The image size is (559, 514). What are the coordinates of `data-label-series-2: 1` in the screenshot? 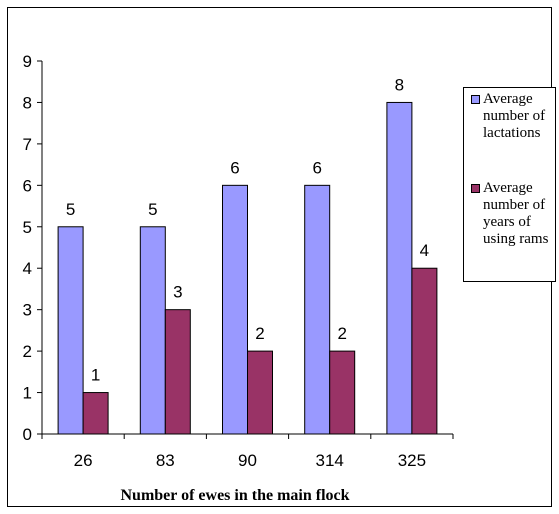 It's located at (95, 375).